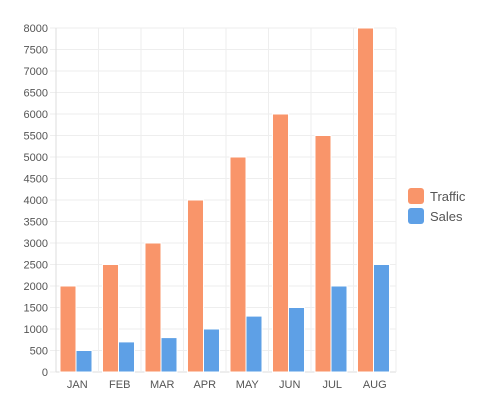  I want to click on x-tick-label: JAN, so click(77, 385).